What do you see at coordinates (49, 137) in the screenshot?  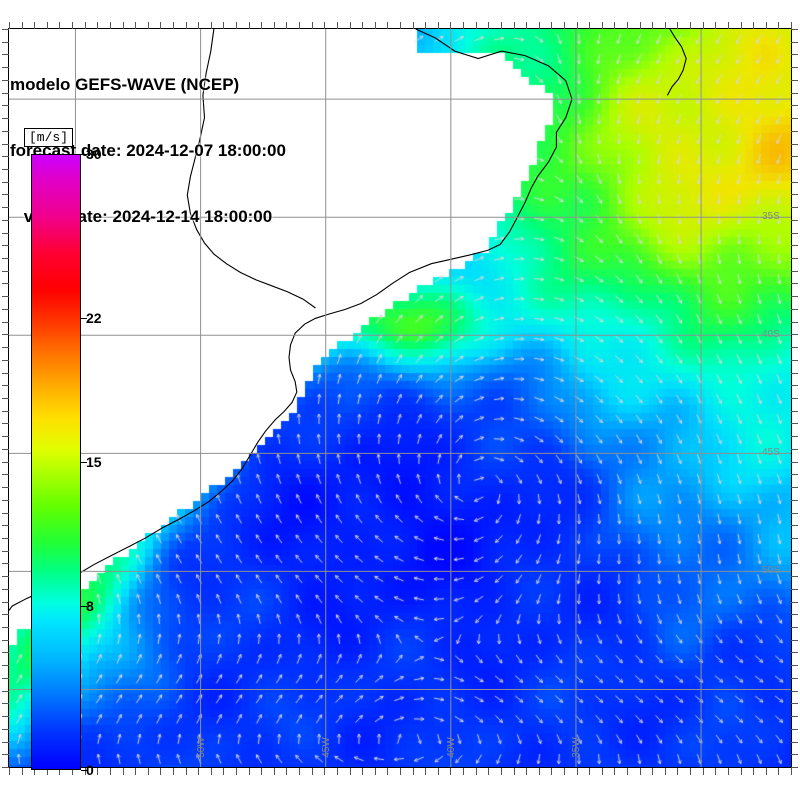 I see `colorbar-unit-label: [m/s]` at bounding box center [49, 137].